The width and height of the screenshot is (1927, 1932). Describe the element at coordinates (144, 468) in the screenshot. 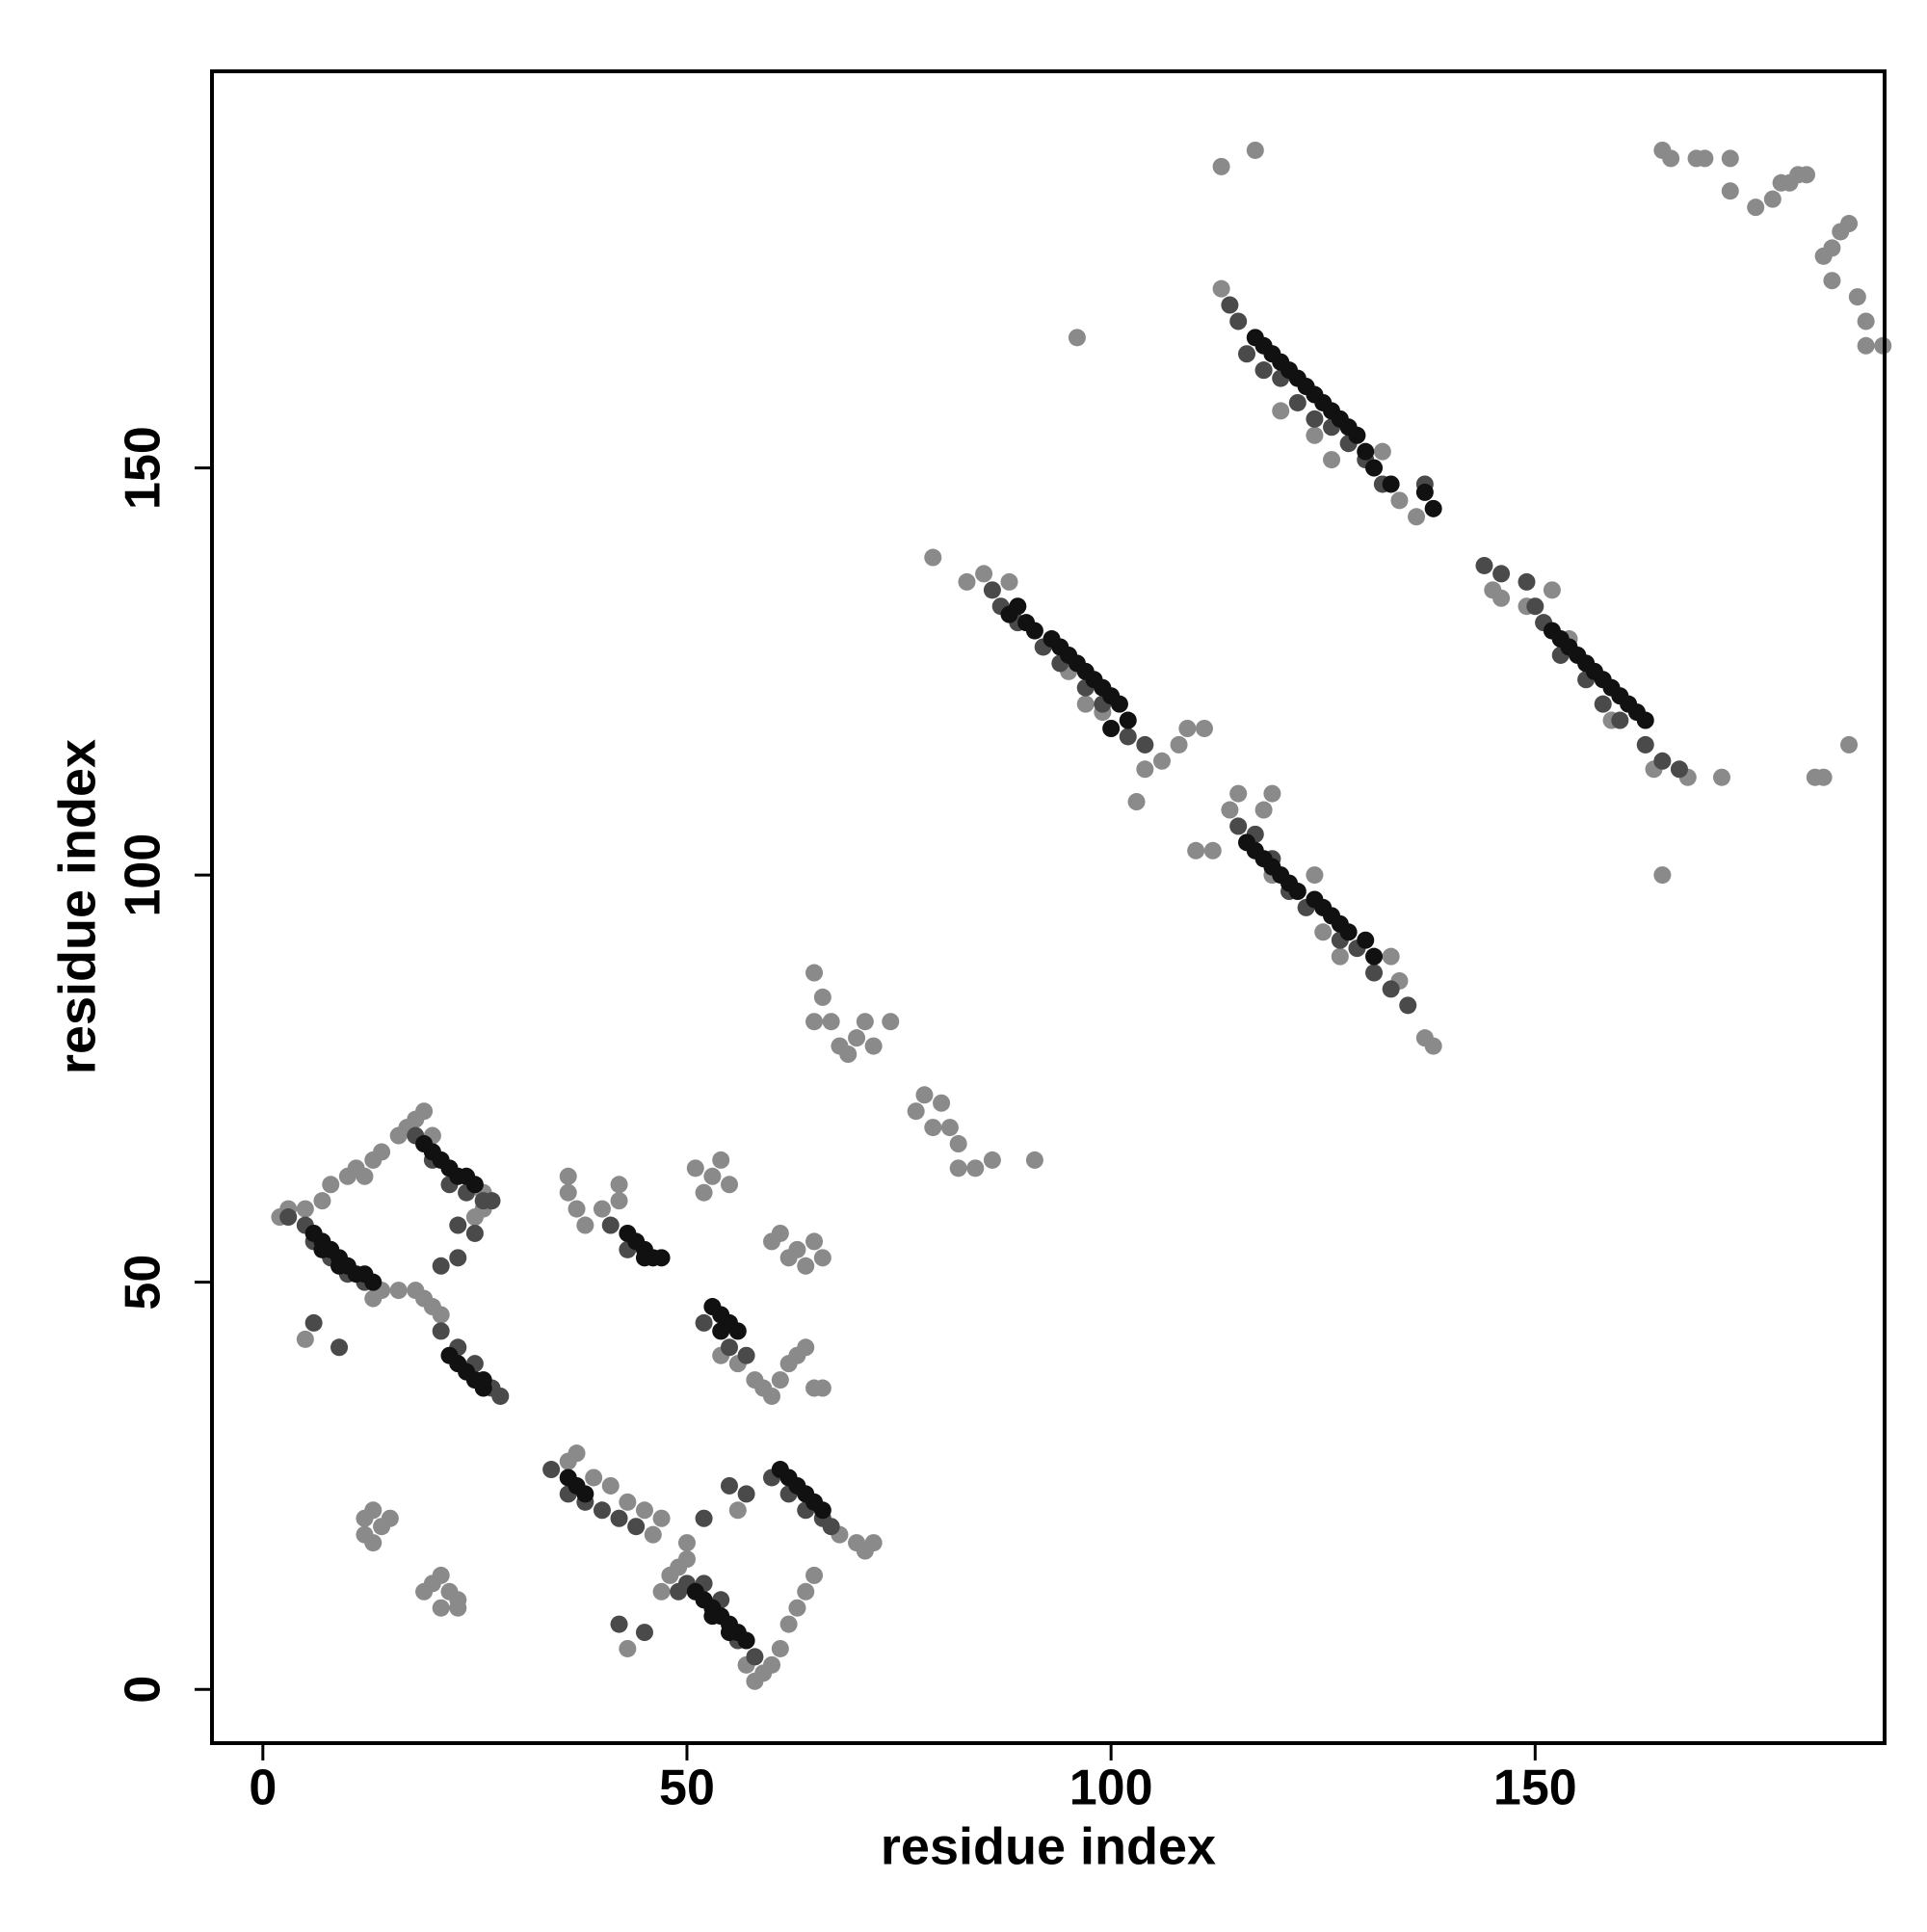

I see `y-tick-label: 150` at that location.